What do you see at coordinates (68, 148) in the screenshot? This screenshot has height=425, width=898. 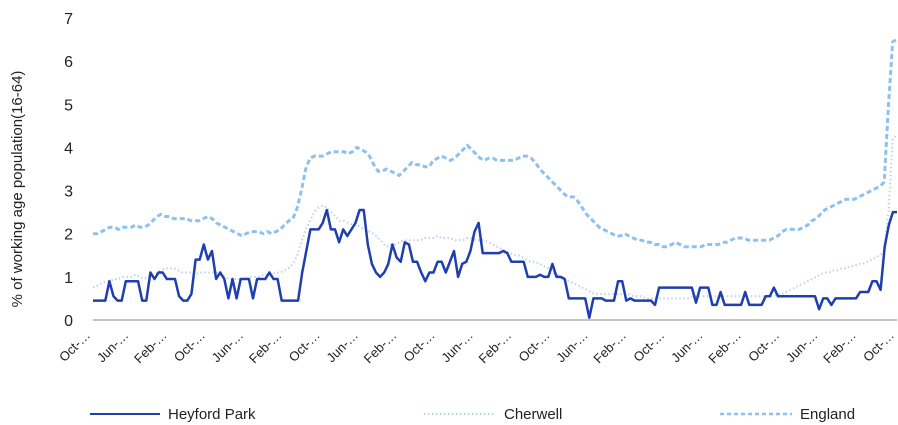 I see `y-tick-label: 4` at bounding box center [68, 148].